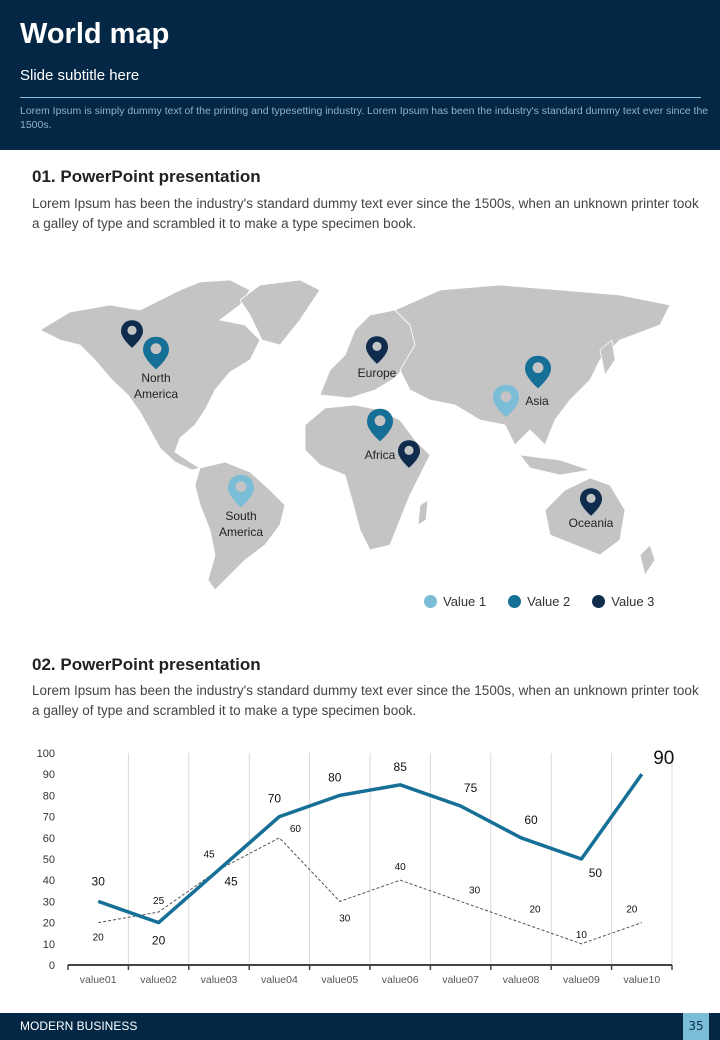 The image size is (720, 1040). Describe the element at coordinates (159, 941) in the screenshot. I see `series-1-data-label: 20` at that location.